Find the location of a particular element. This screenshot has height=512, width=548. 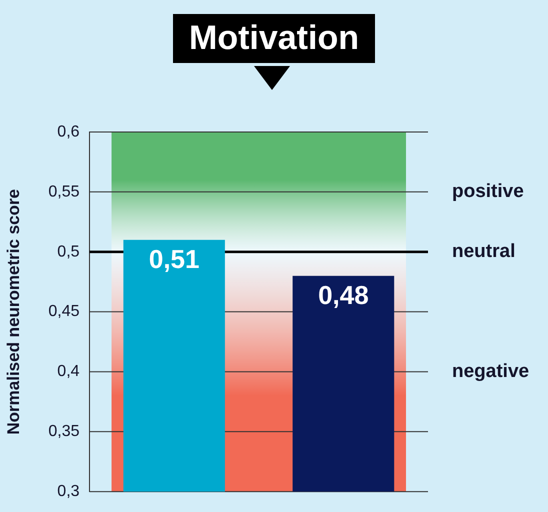

band-label: negative is located at coordinates (491, 371).